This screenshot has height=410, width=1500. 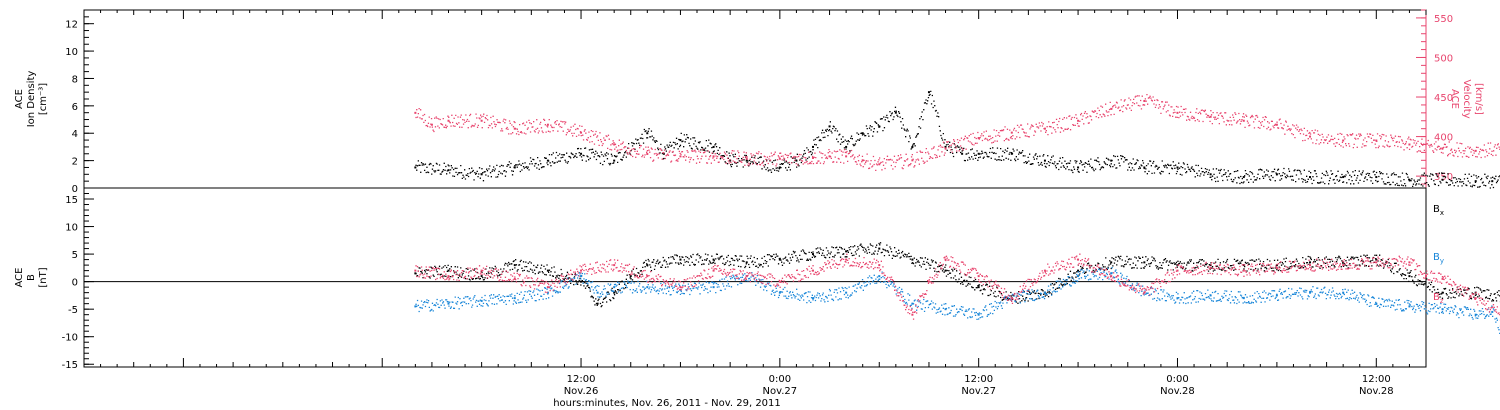 What do you see at coordinates (1442, 261) in the screenshot?
I see `legend-subscript: y` at bounding box center [1442, 261].